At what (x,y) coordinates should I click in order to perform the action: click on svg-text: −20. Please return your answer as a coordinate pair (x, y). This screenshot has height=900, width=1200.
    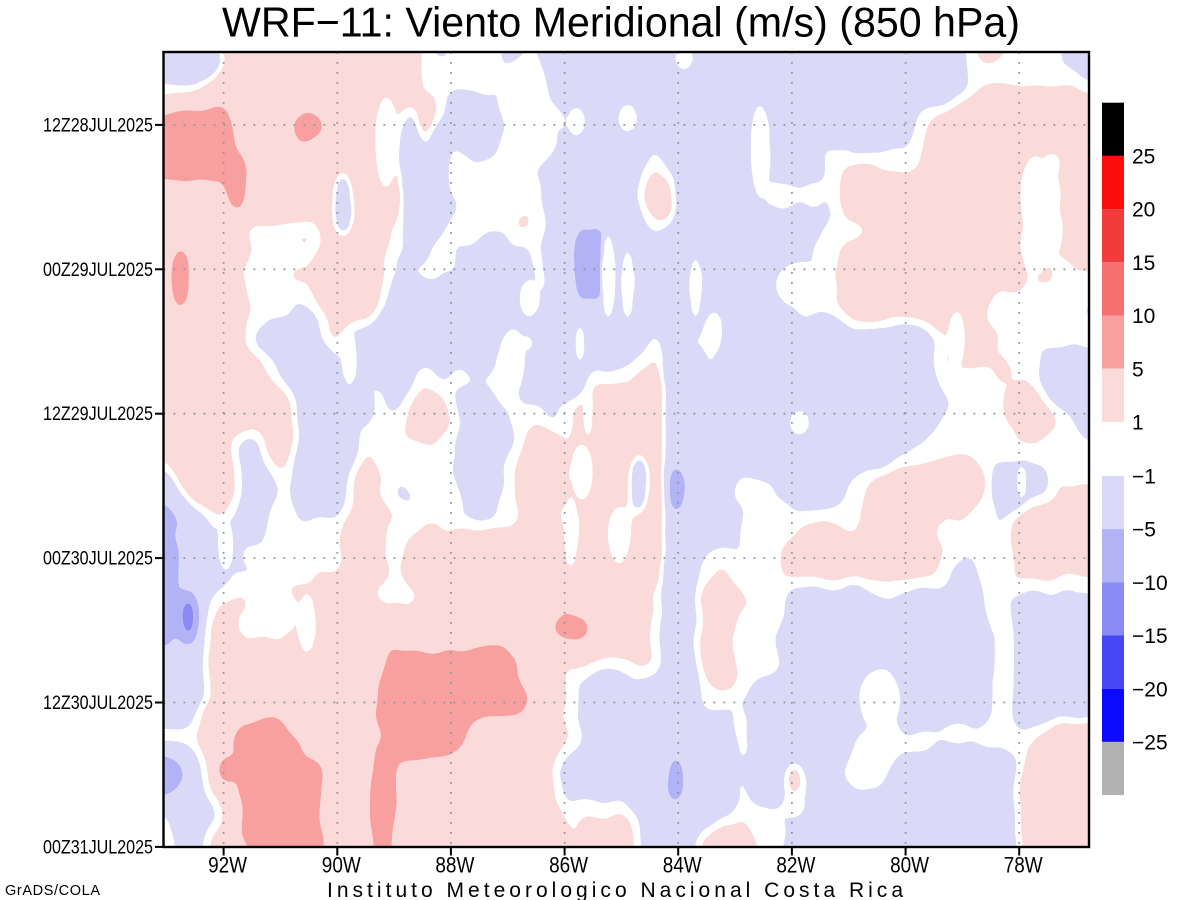
    Looking at the image, I should click on (1150, 689).